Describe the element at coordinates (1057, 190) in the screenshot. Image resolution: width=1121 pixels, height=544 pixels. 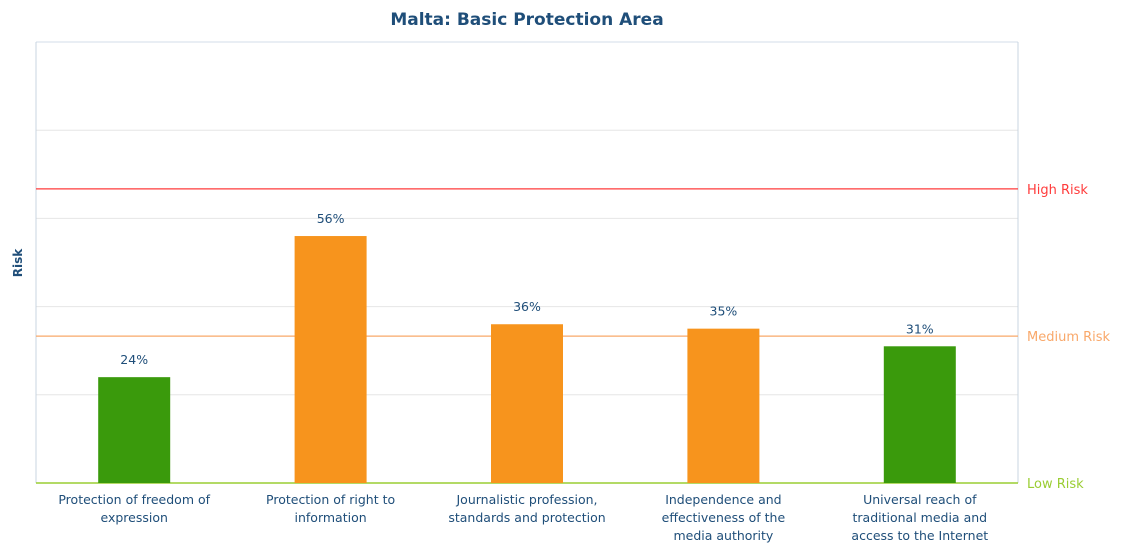
I see `risk-label: High Risk` at that location.